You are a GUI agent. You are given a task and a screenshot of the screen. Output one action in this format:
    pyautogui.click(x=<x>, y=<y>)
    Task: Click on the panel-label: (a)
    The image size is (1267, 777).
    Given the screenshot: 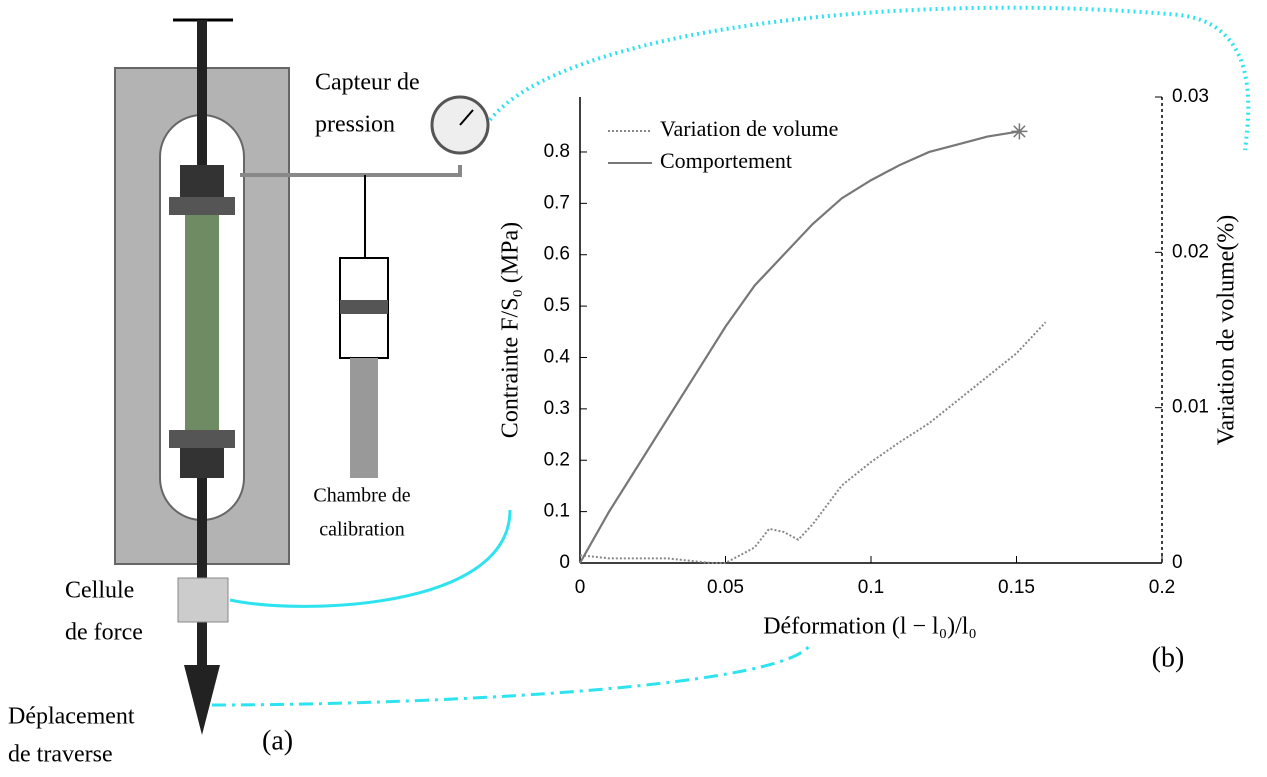 What is the action you would take?
    pyautogui.click(x=277, y=740)
    